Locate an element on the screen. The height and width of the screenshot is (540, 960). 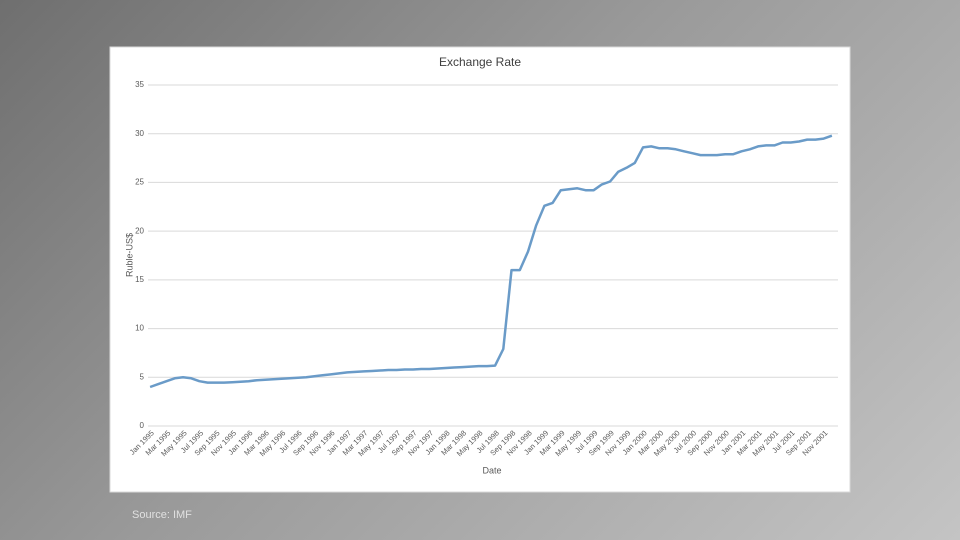
y-tick-label: 25 is located at coordinates (139, 182).